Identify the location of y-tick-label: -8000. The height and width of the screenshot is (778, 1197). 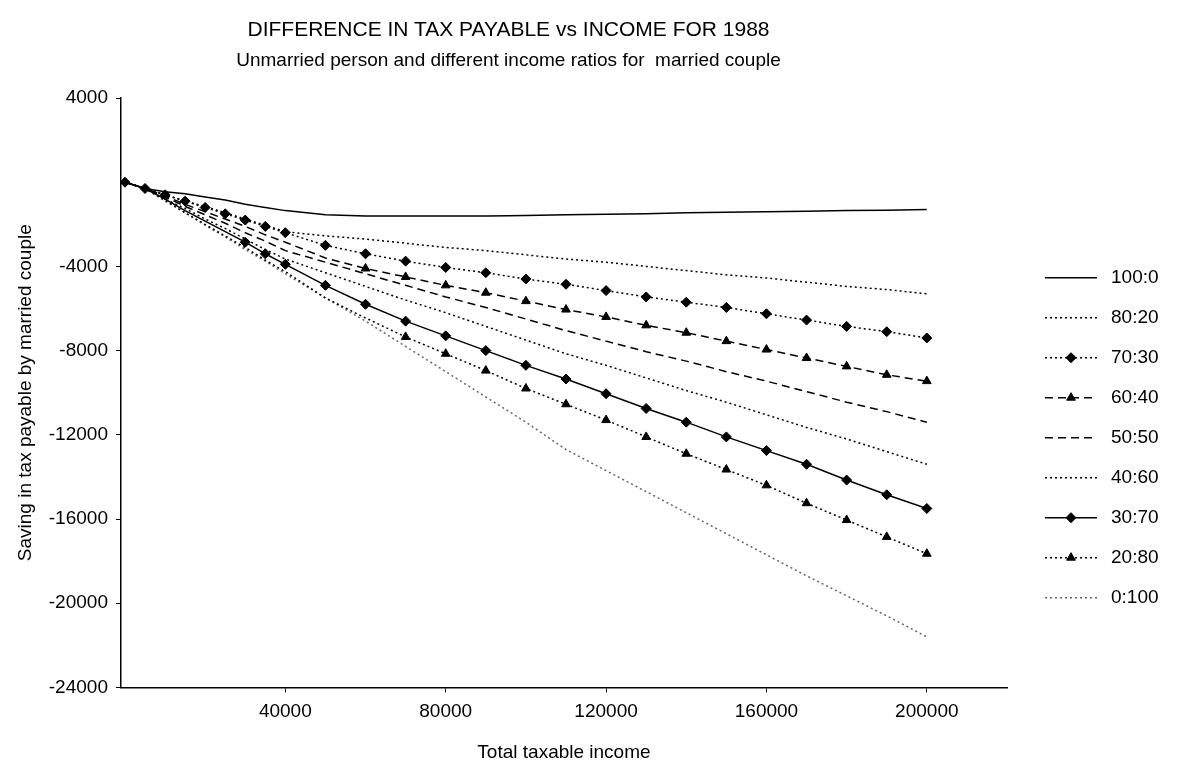
(83, 349).